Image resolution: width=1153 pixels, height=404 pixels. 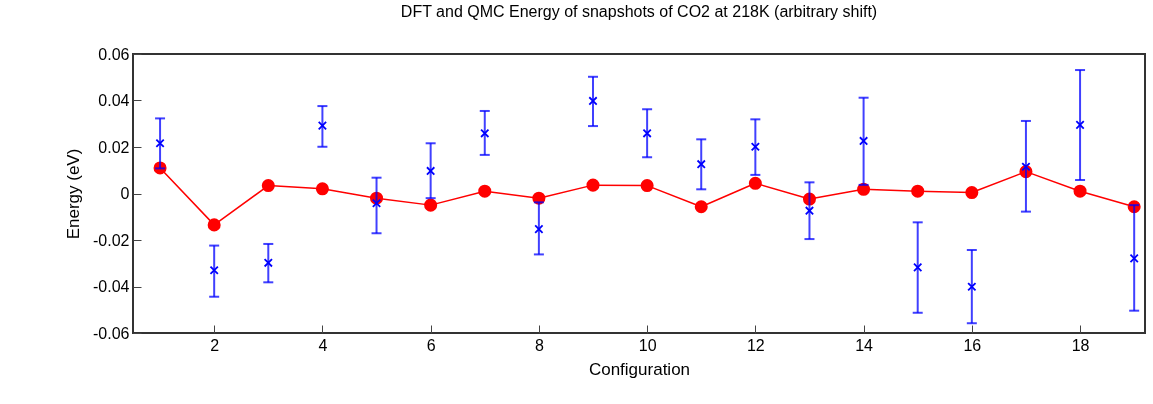 I want to click on y-tick-label: -0.04, so click(x=111, y=286).